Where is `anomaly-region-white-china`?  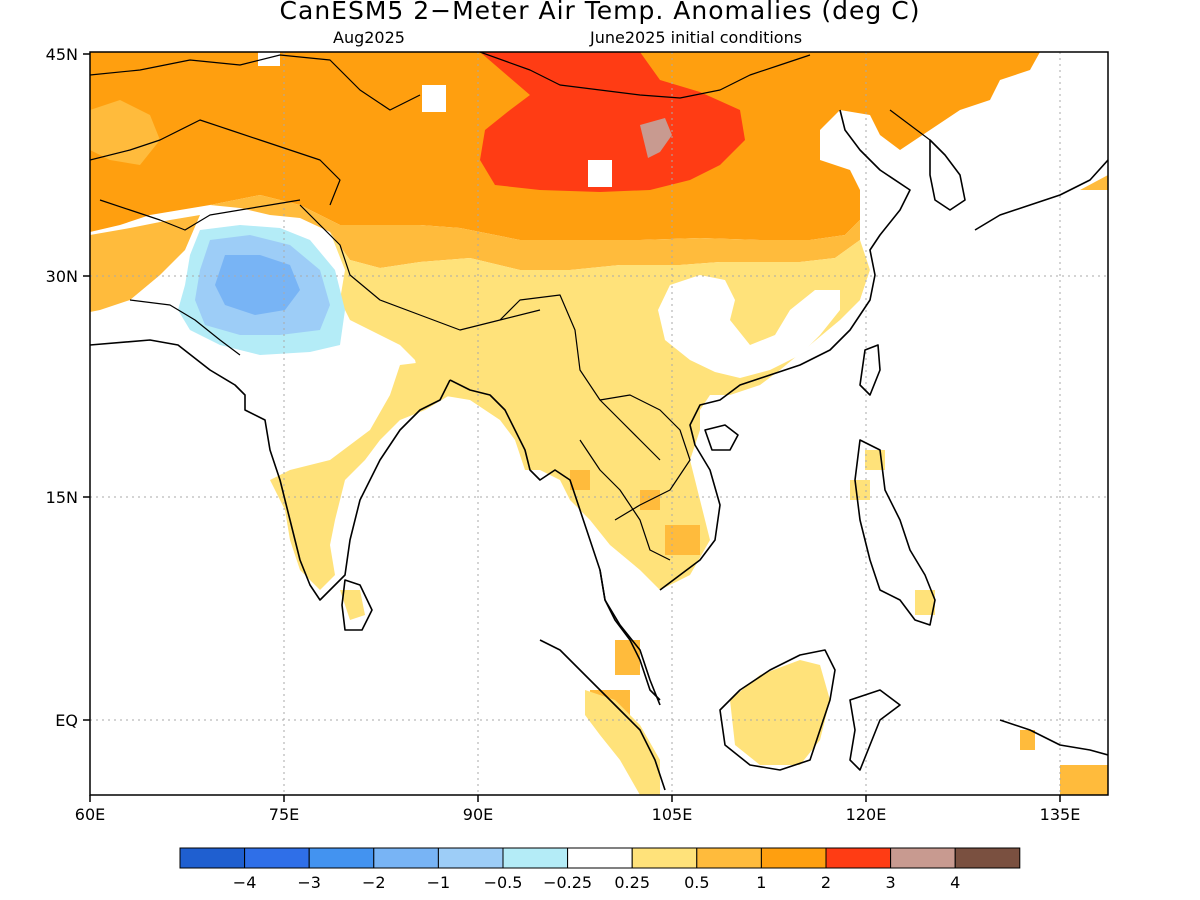
anomaly-region-white-china is located at coordinates (749, 326).